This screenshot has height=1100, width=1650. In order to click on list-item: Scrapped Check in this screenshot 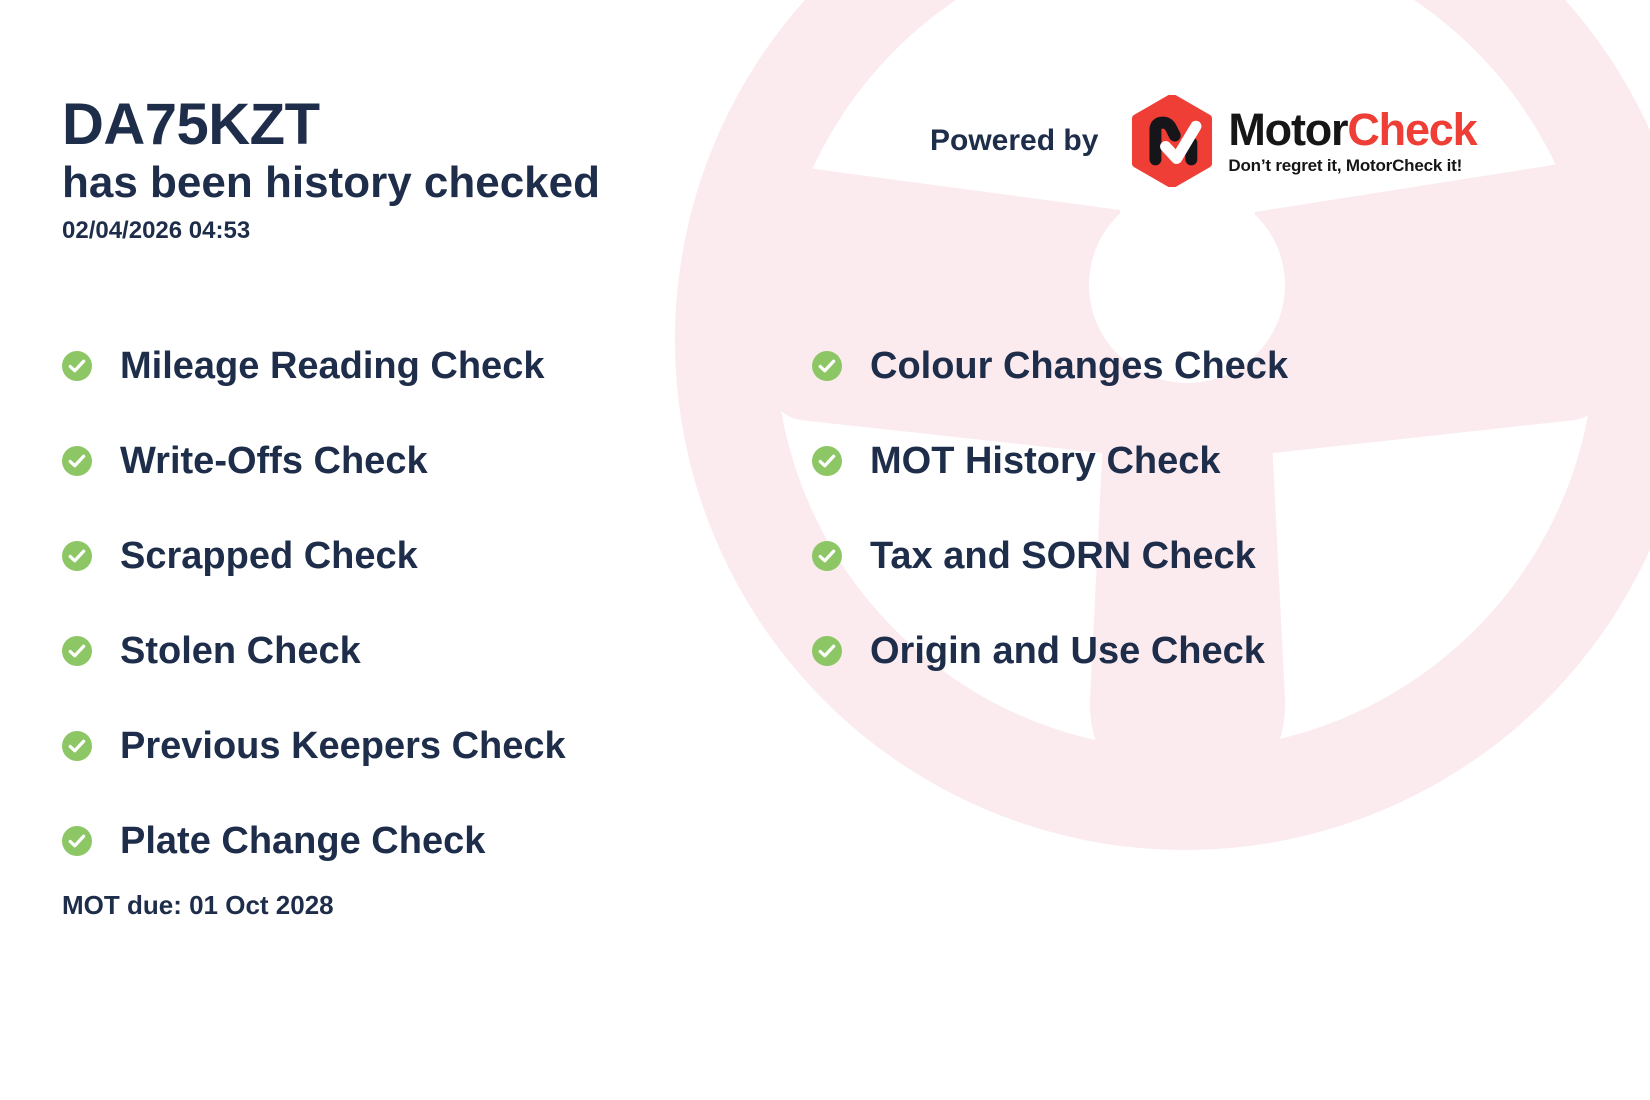, I will do `click(314, 555)`.